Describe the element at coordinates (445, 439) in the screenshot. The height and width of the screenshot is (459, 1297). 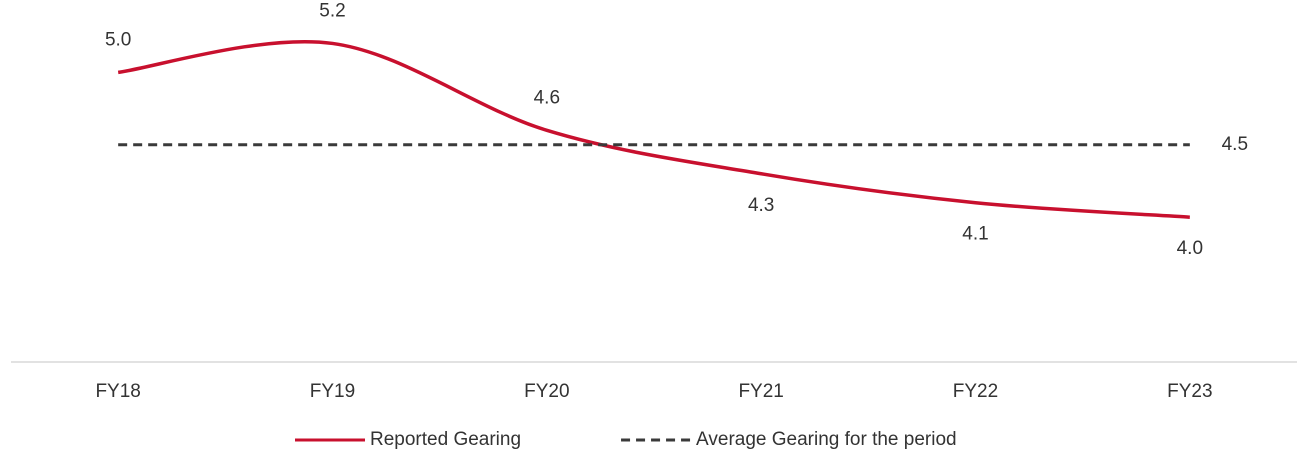
I see `legend-label: Reported Gearing` at that location.